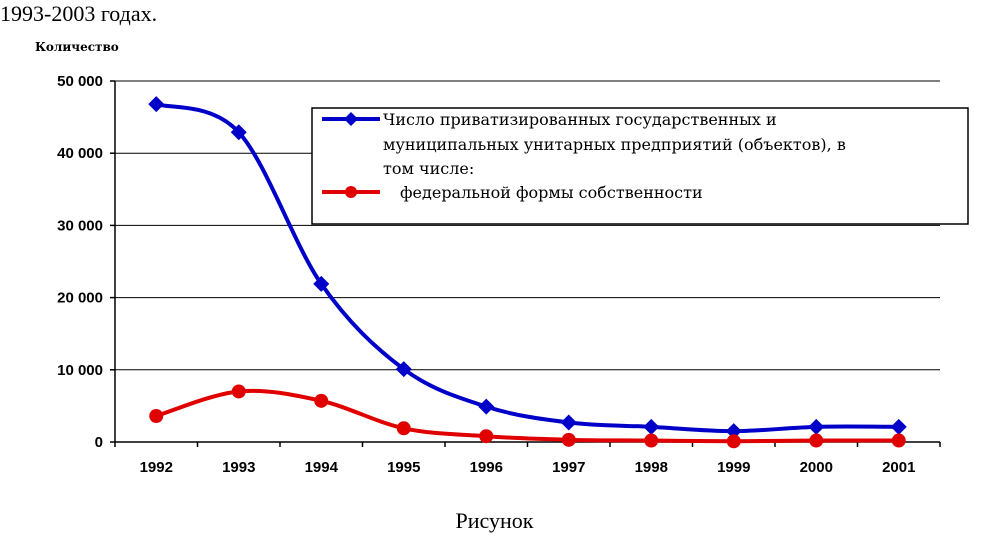 This screenshot has height=542, width=989. I want to click on legend-box, so click(640, 166).